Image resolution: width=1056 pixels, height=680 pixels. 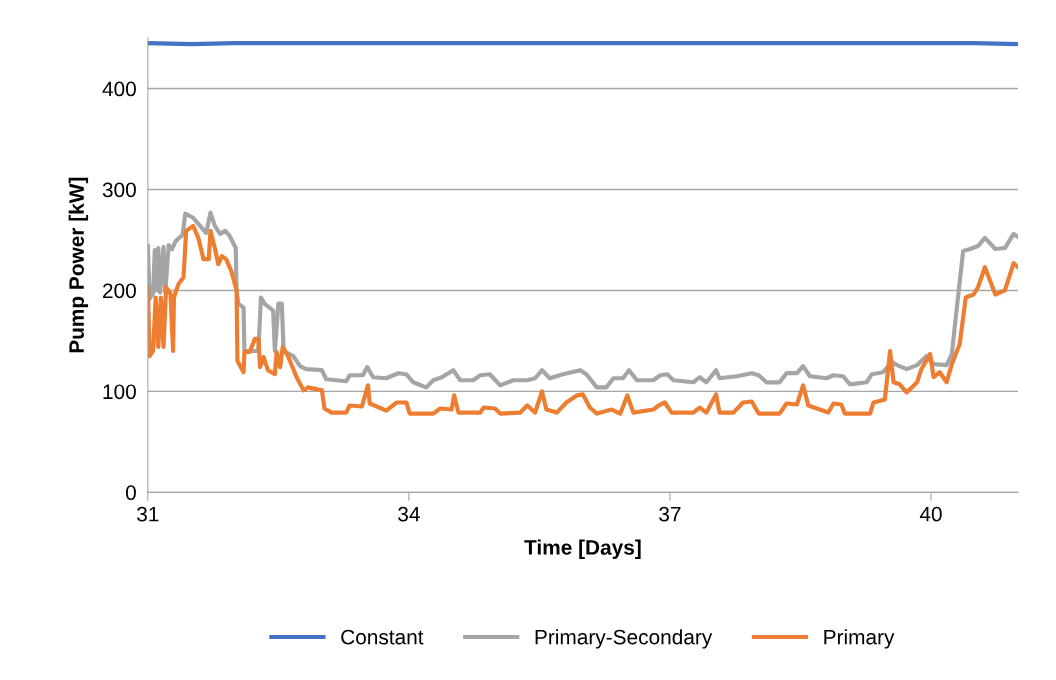 I want to click on y-tick-label: 400, so click(x=119, y=89).